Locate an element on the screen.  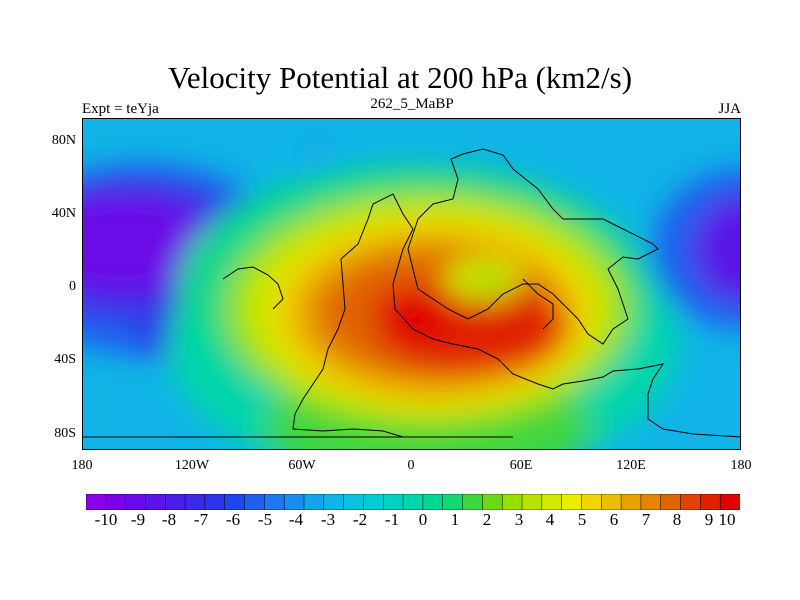
colorbar-label: -4 is located at coordinates (296, 519).